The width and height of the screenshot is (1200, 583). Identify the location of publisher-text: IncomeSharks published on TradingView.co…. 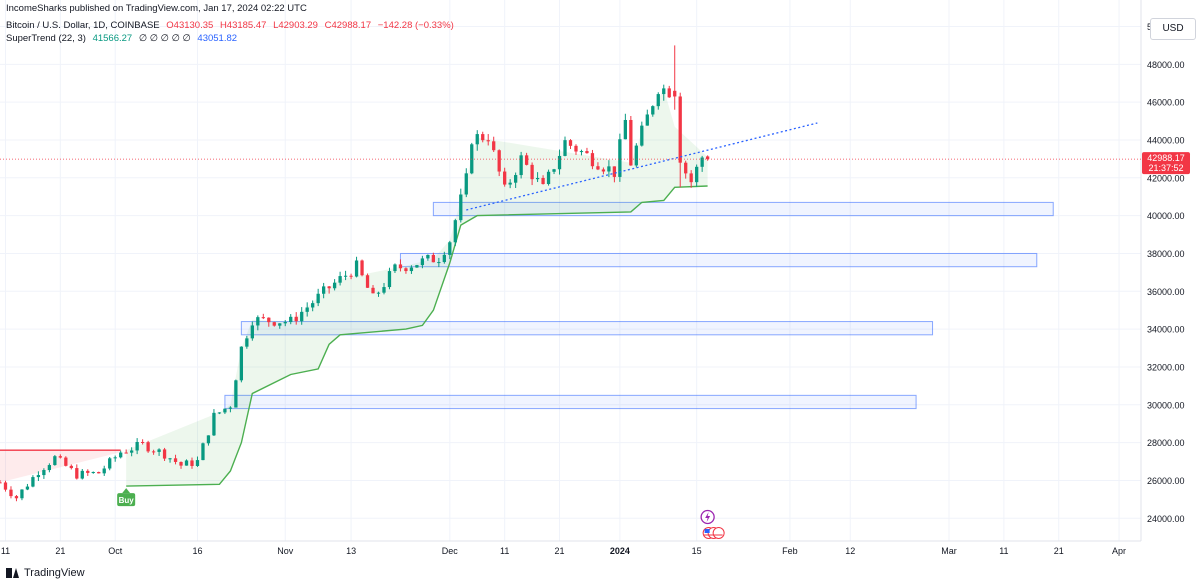
(156, 8).